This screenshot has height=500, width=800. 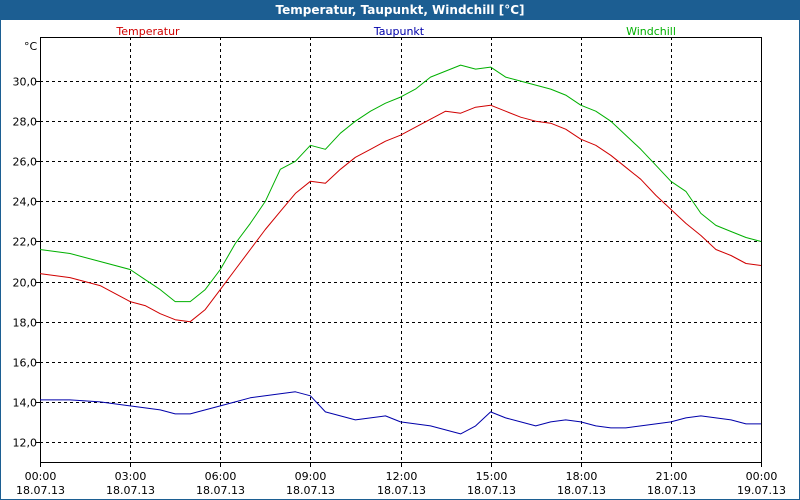 I want to click on y-tick-label: 18,0, so click(x=25, y=323).